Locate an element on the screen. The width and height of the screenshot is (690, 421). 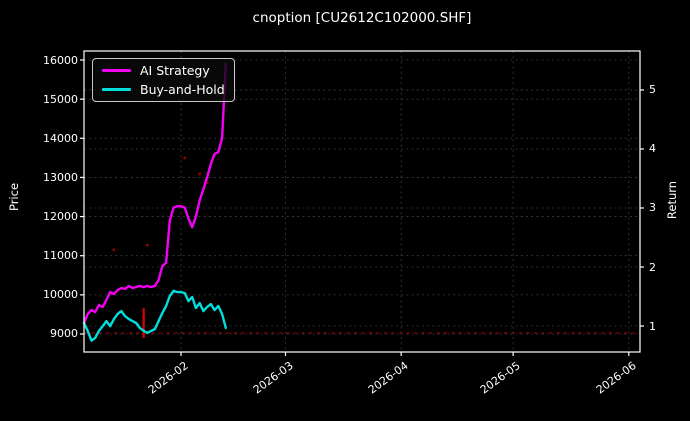
chart-title: cnoption [CU2612C102000.SHF] is located at coordinates (362, 18).